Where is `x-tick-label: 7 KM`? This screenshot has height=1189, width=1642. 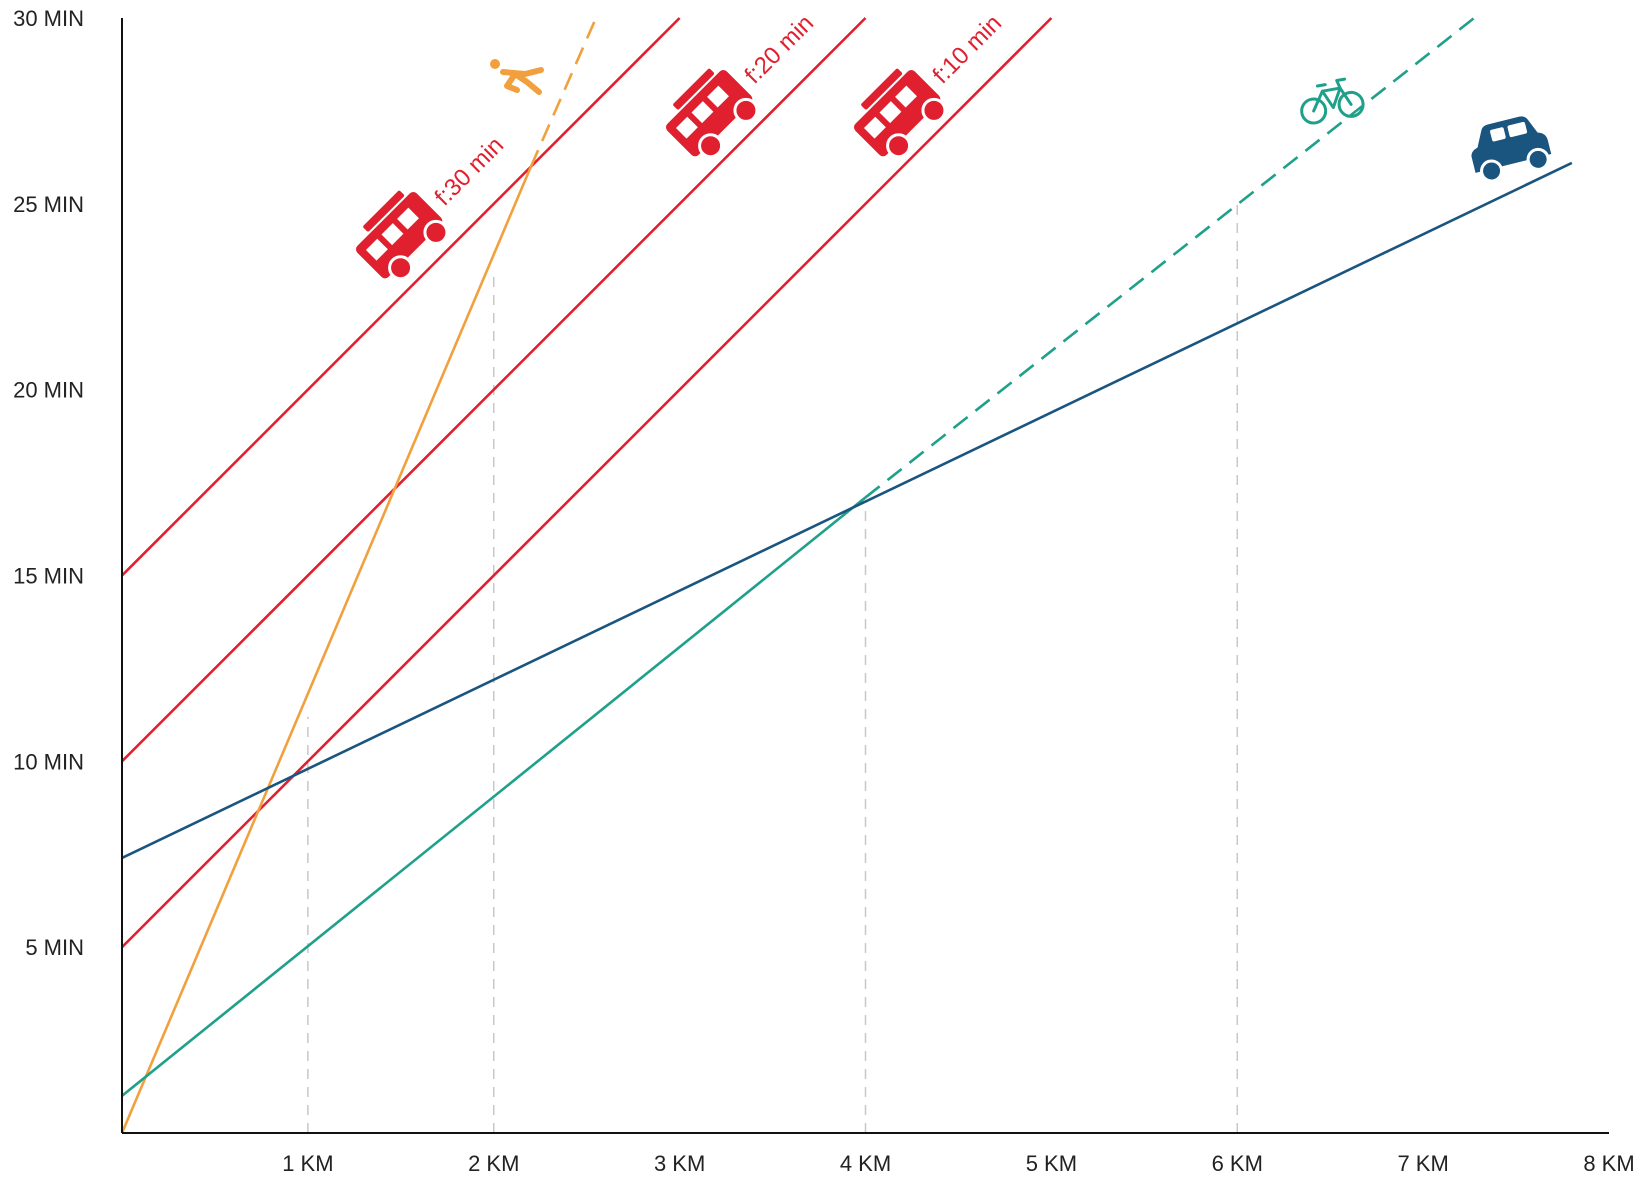
x-tick-label: 7 KM is located at coordinates (1422, 1163).